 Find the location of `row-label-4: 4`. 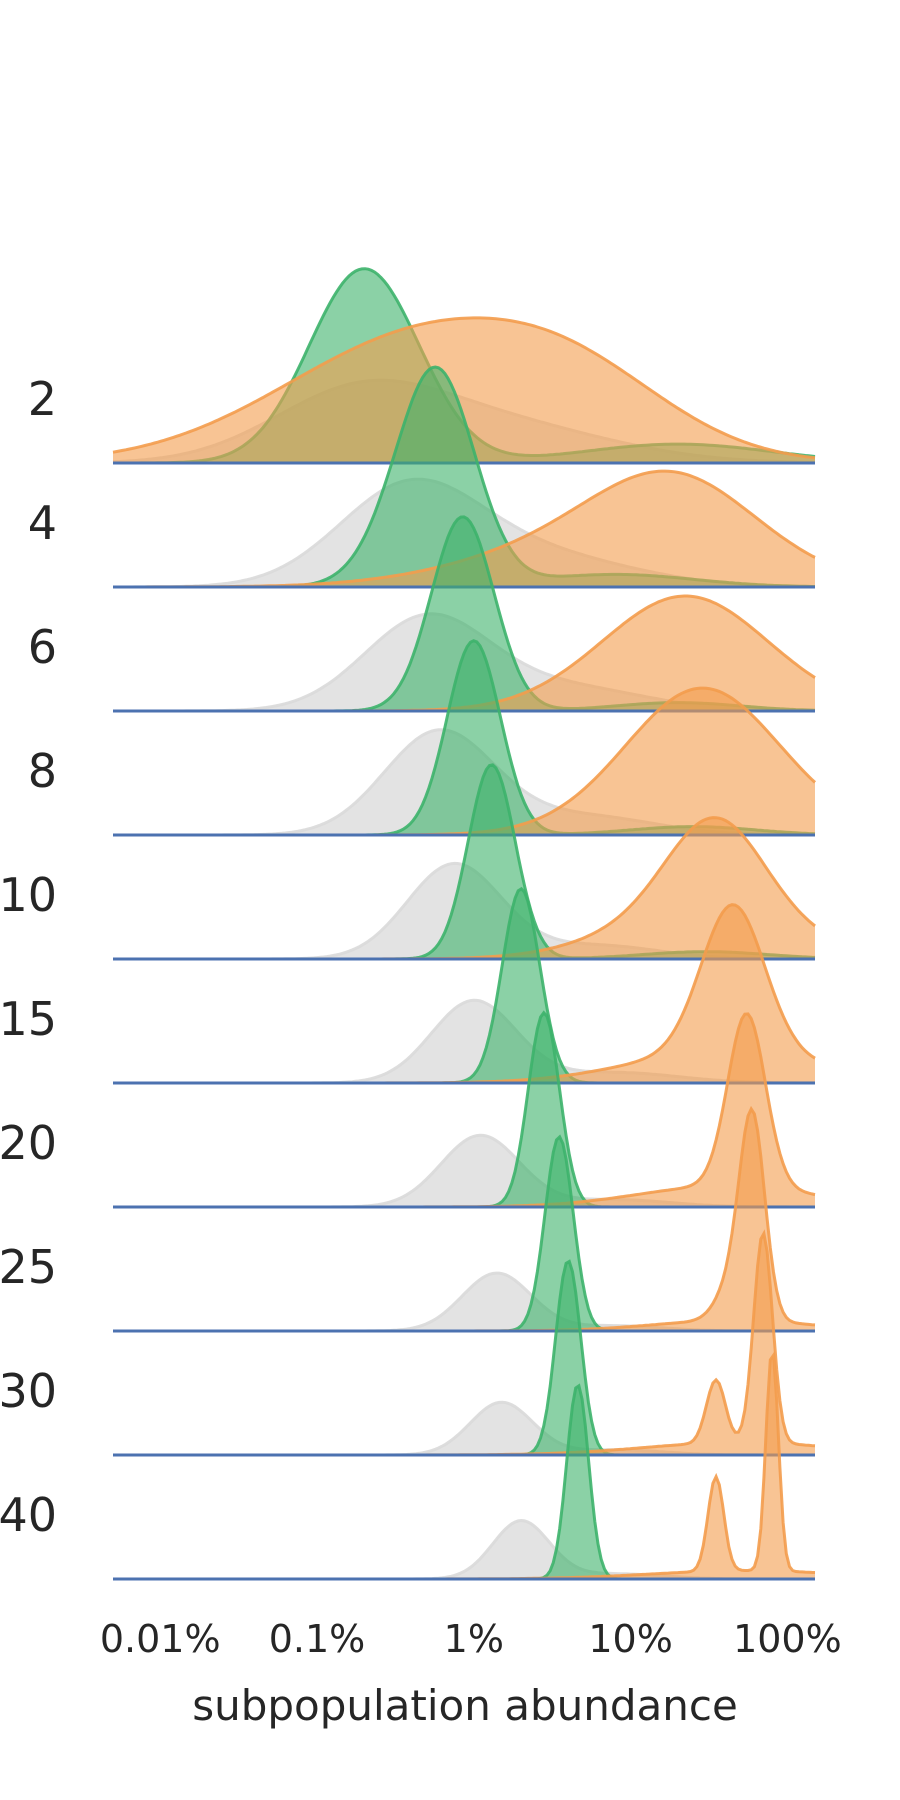

row-label-4: 4 is located at coordinates (42, 523).